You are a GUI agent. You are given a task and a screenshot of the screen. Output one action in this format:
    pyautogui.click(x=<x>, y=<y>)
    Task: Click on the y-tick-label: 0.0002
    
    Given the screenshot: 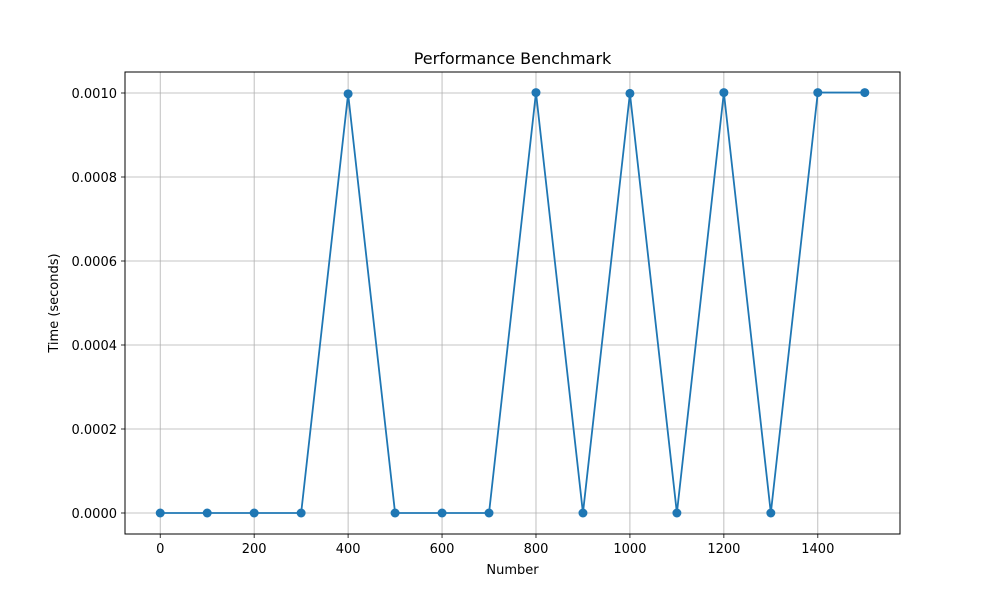 What is the action you would take?
    pyautogui.click(x=95, y=430)
    